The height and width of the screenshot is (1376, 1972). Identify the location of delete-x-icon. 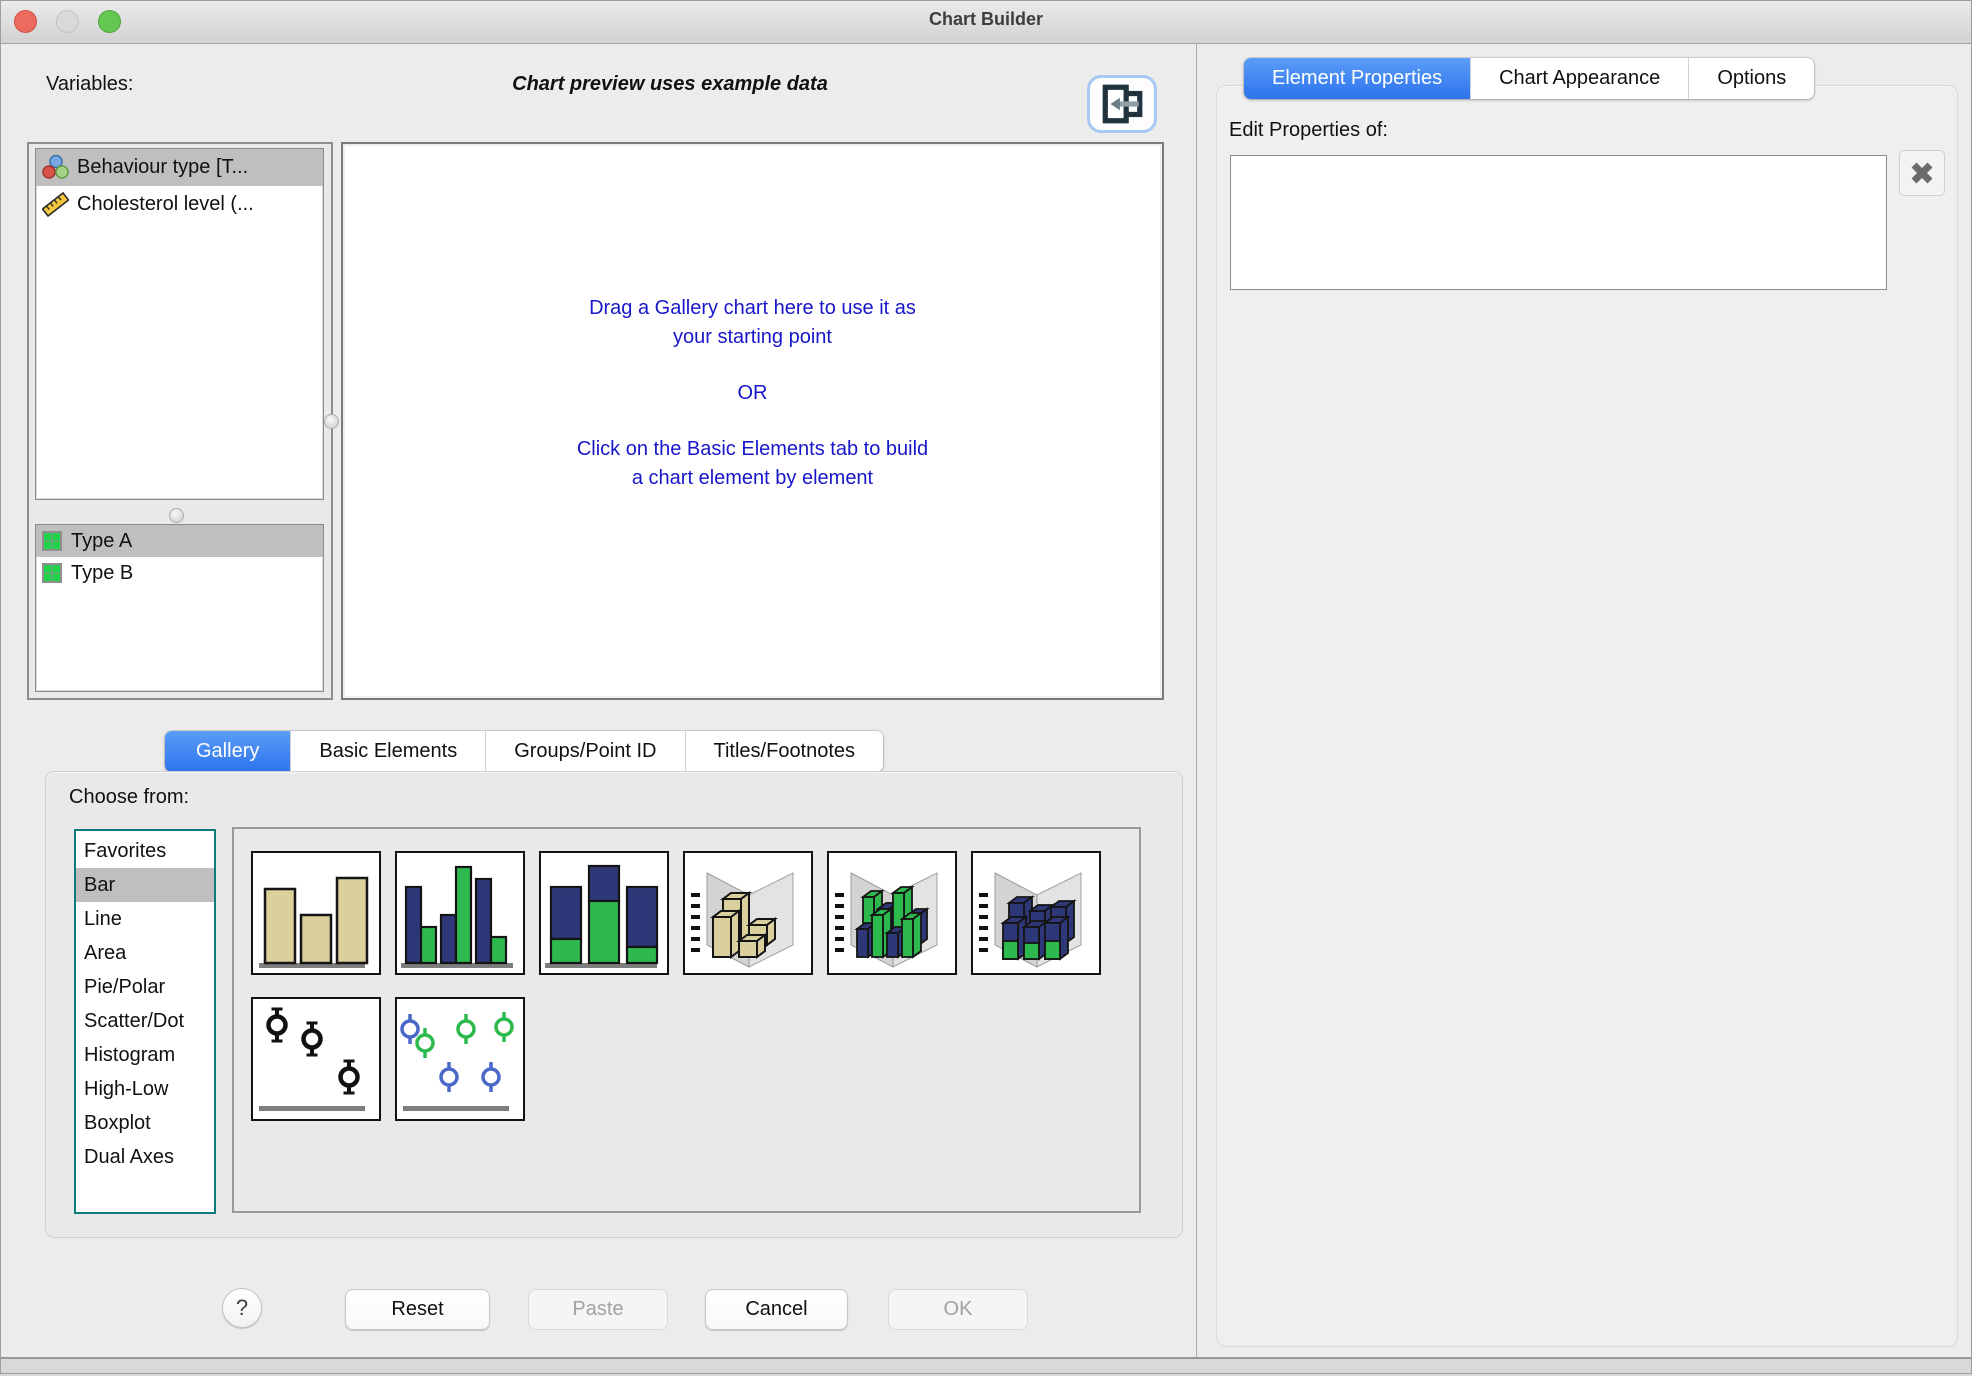
(1922, 173).